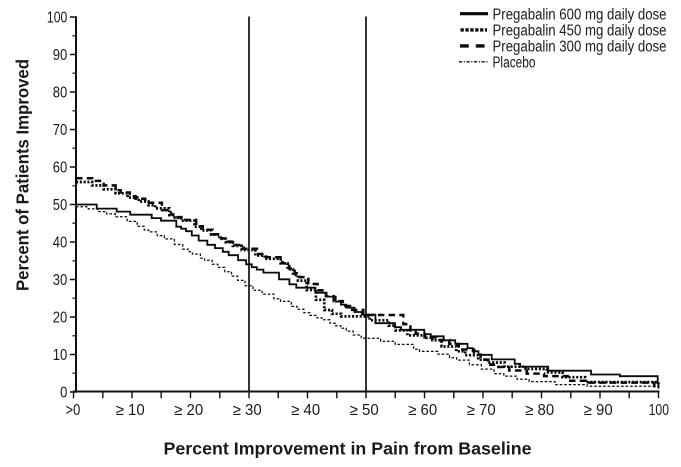 The width and height of the screenshot is (681, 467). Describe the element at coordinates (60, 205) in the screenshot. I see `svg-text: 50` at that location.